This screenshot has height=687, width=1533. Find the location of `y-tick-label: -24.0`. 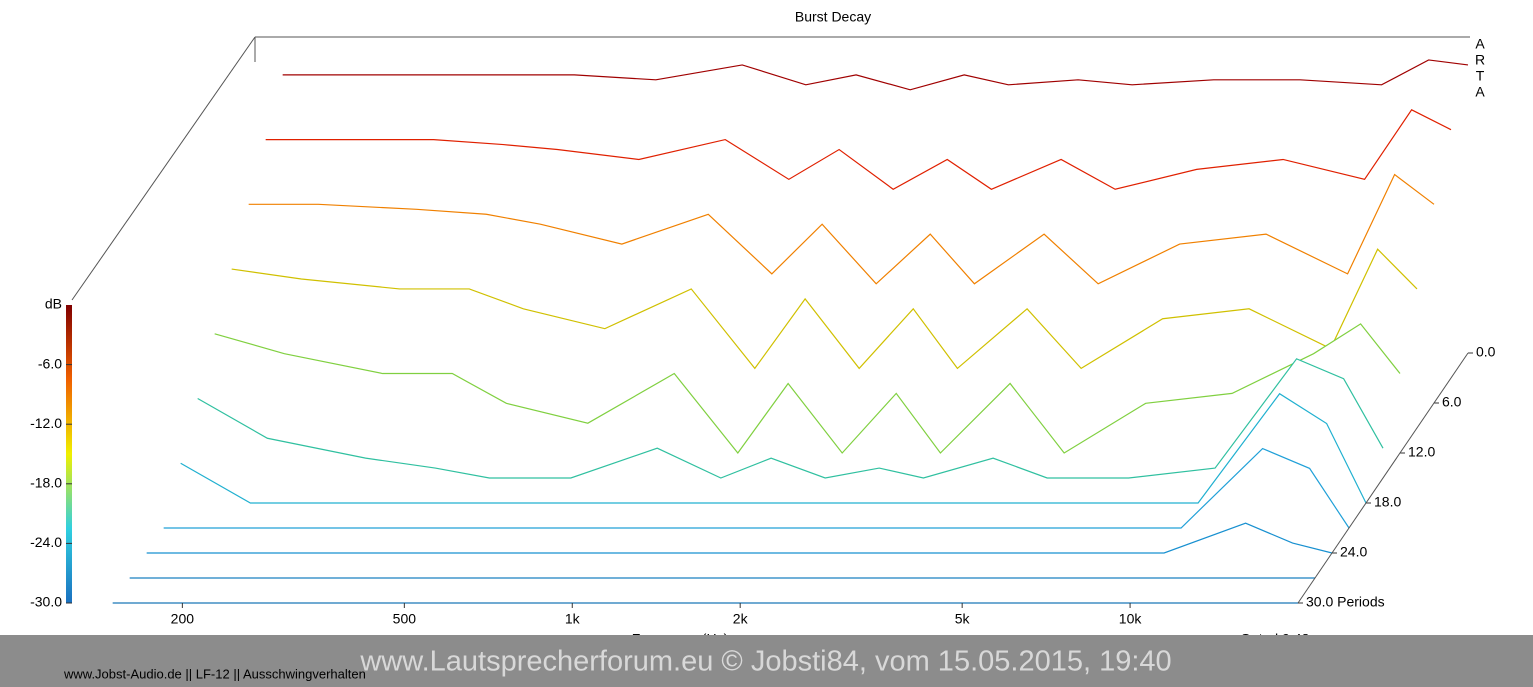

y-tick-label: -24.0 is located at coordinates (46, 542).